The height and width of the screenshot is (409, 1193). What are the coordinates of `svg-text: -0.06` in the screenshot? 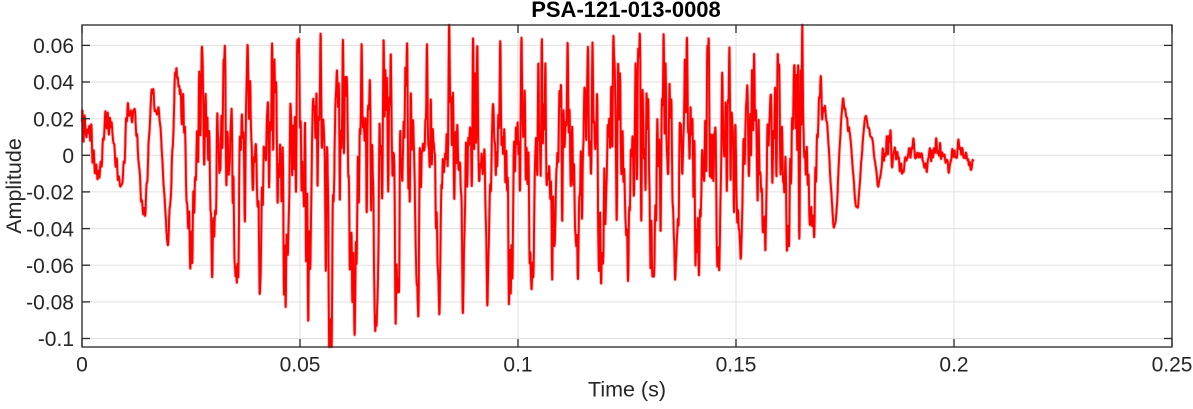 It's located at (50, 266).